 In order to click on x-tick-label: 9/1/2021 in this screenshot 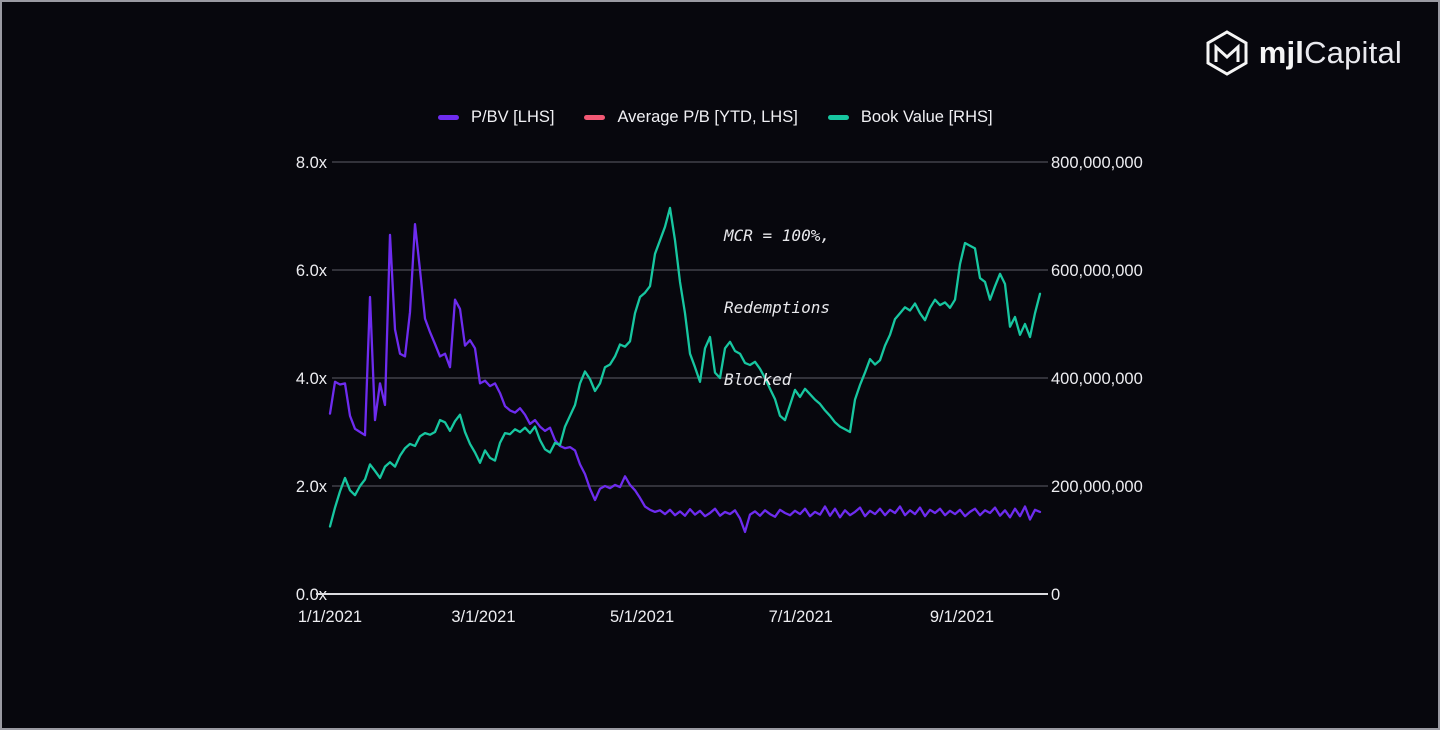, I will do `click(962, 617)`.